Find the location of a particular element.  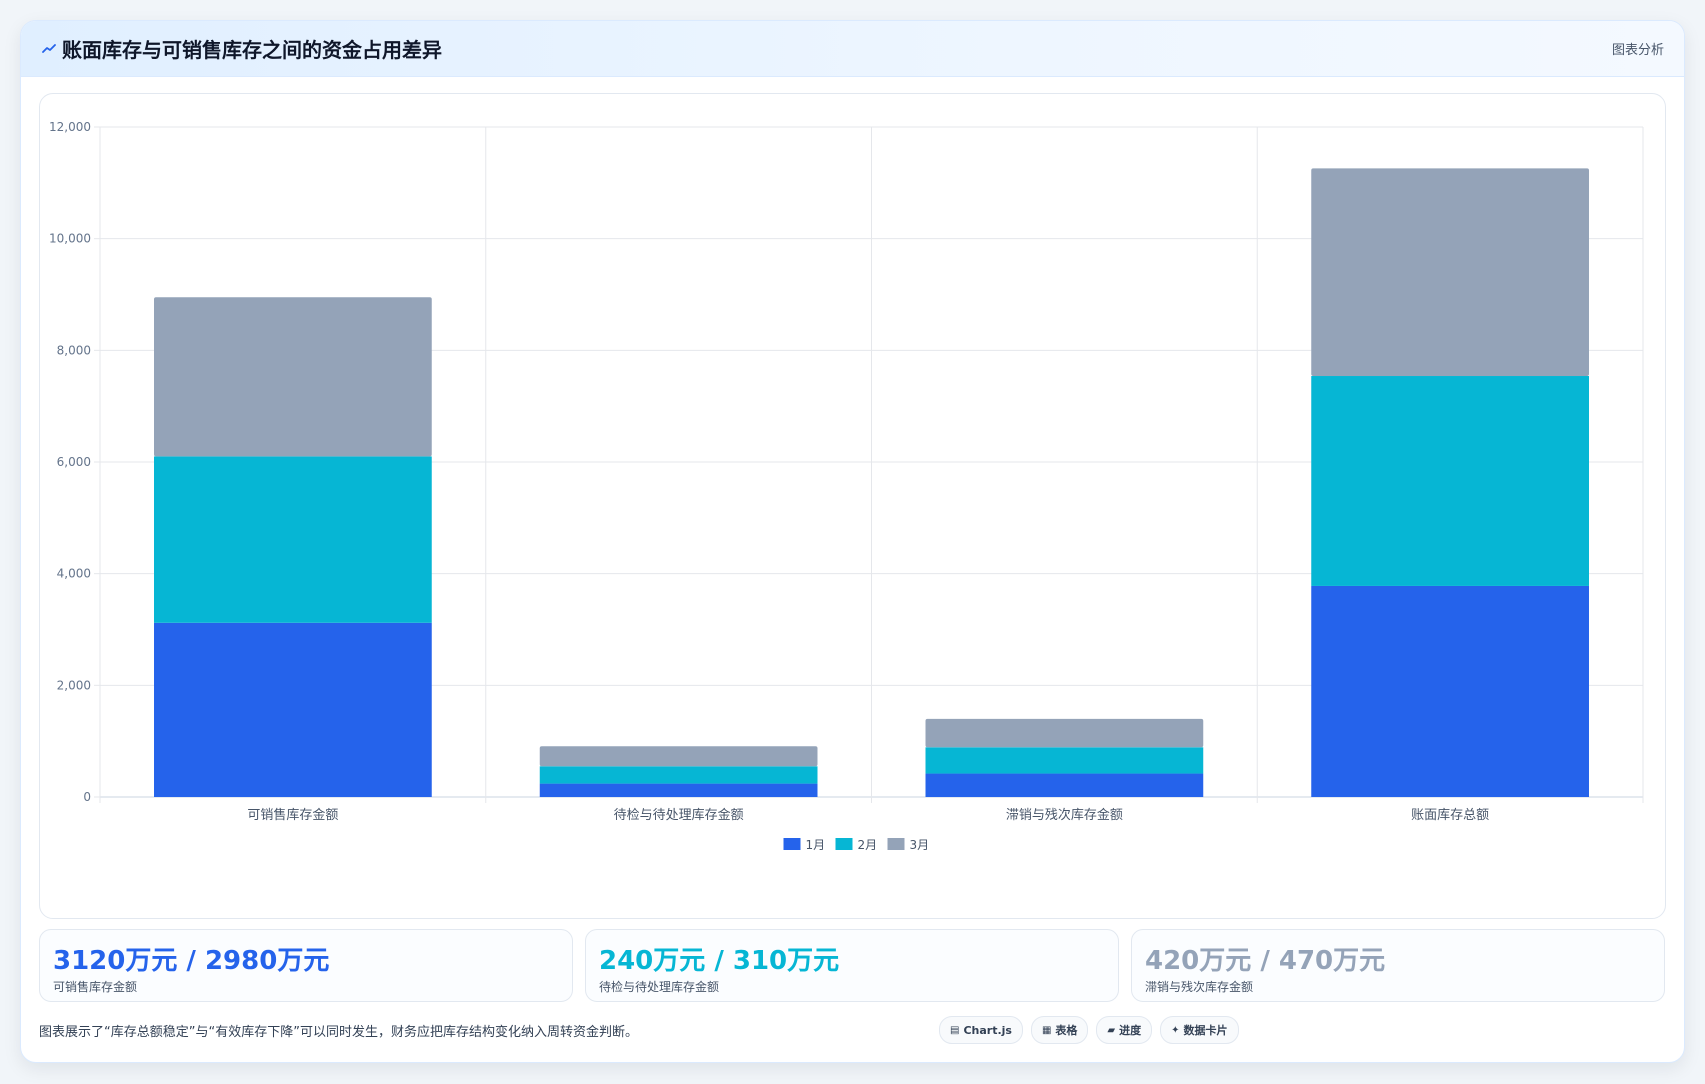

x-tick-label: 待检与待处理库存金额 is located at coordinates (679, 815).